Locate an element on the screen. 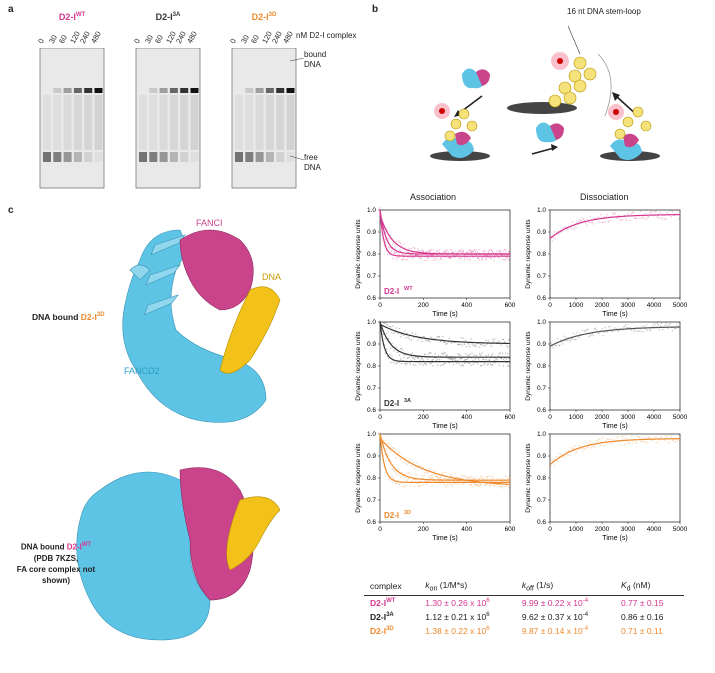 The height and width of the screenshot is (673, 715). structure-top is located at coordinates (201, 326).